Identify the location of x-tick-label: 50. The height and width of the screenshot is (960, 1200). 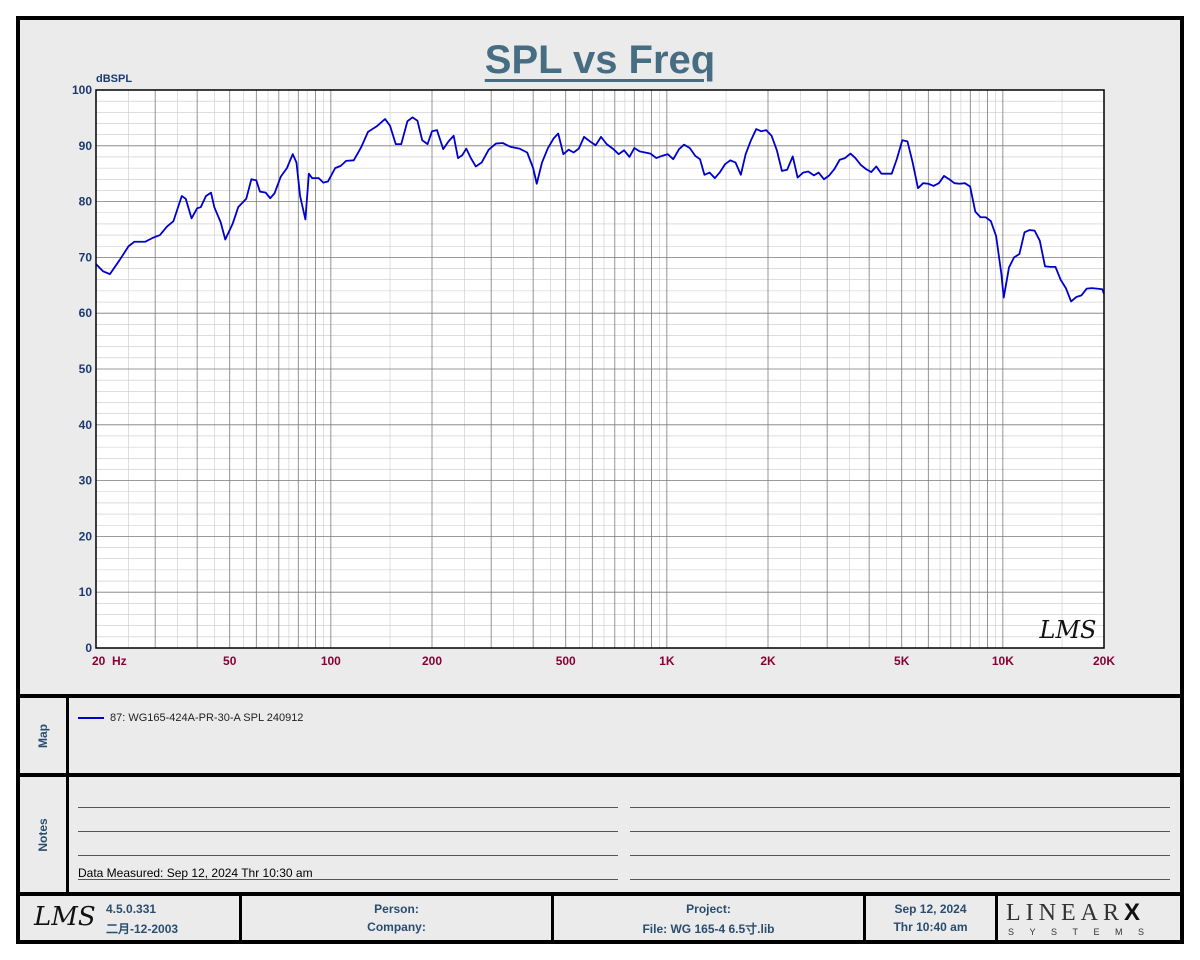
(230, 661).